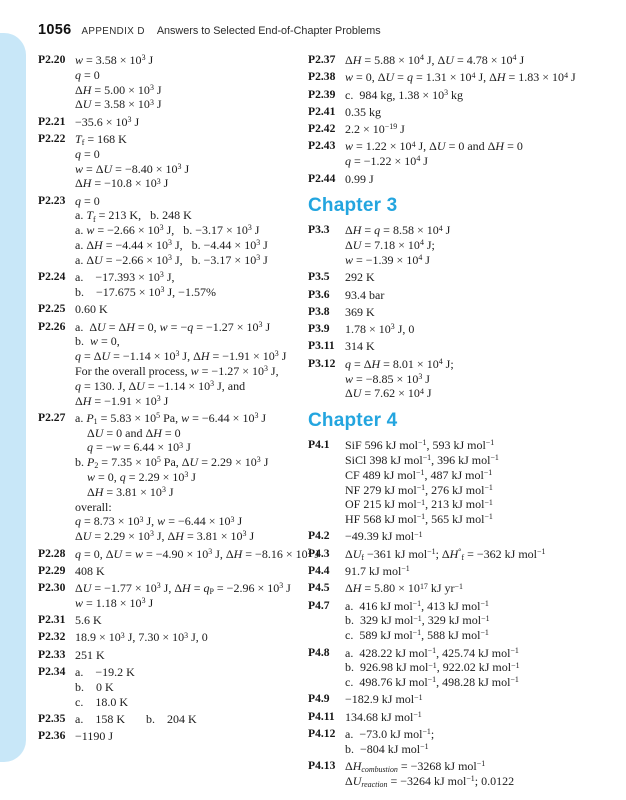  What do you see at coordinates (190, 571) in the screenshot?
I see `answer-lines: 408 K` at bounding box center [190, 571].